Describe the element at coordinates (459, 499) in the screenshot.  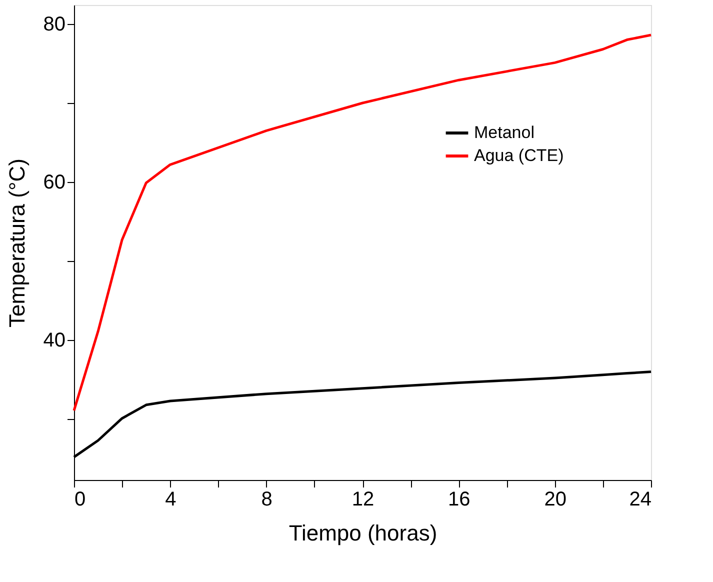
I see `x-tick-label: 16` at that location.